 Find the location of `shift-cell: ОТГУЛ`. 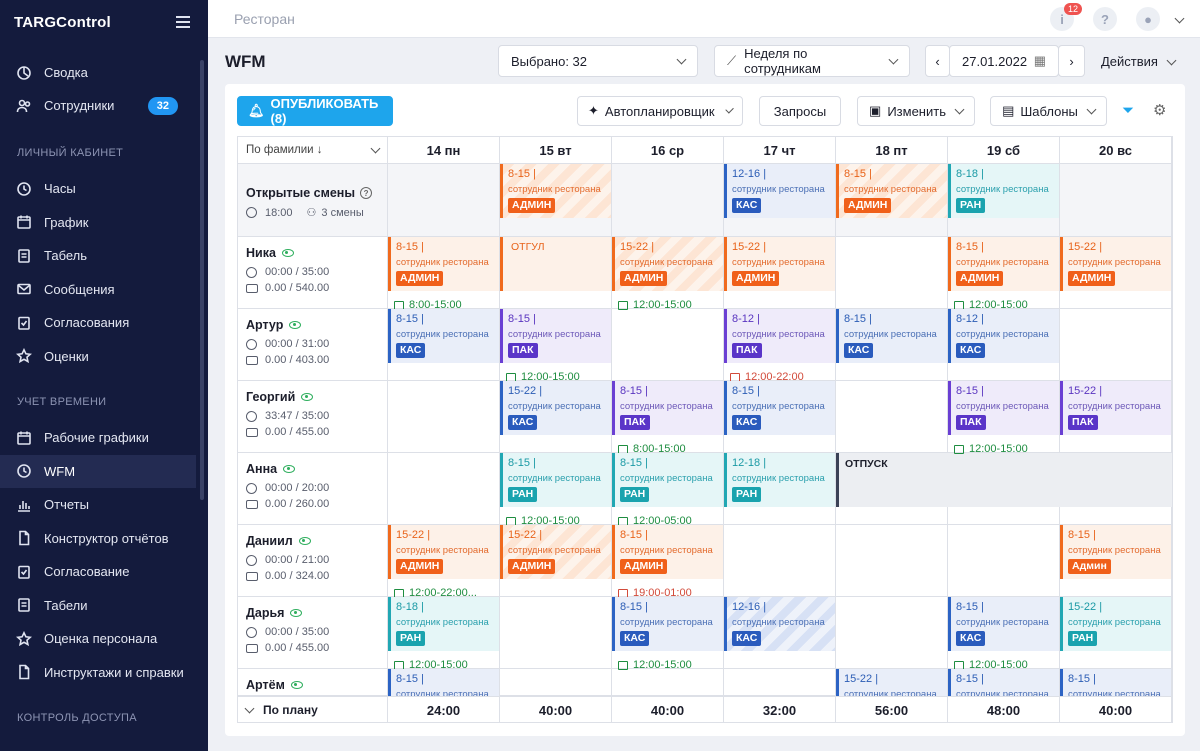

shift-cell: ОТГУЛ is located at coordinates (556, 273).